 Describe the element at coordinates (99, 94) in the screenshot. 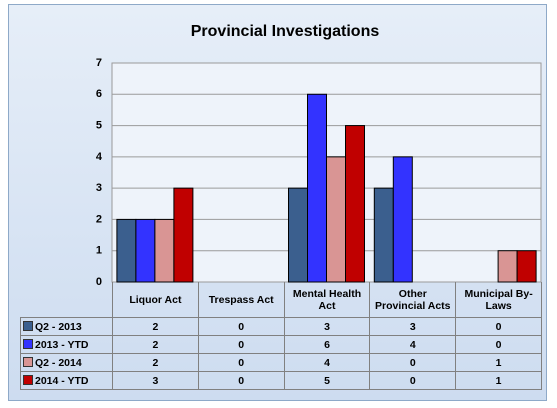

I see `y-tick-label: 6` at that location.